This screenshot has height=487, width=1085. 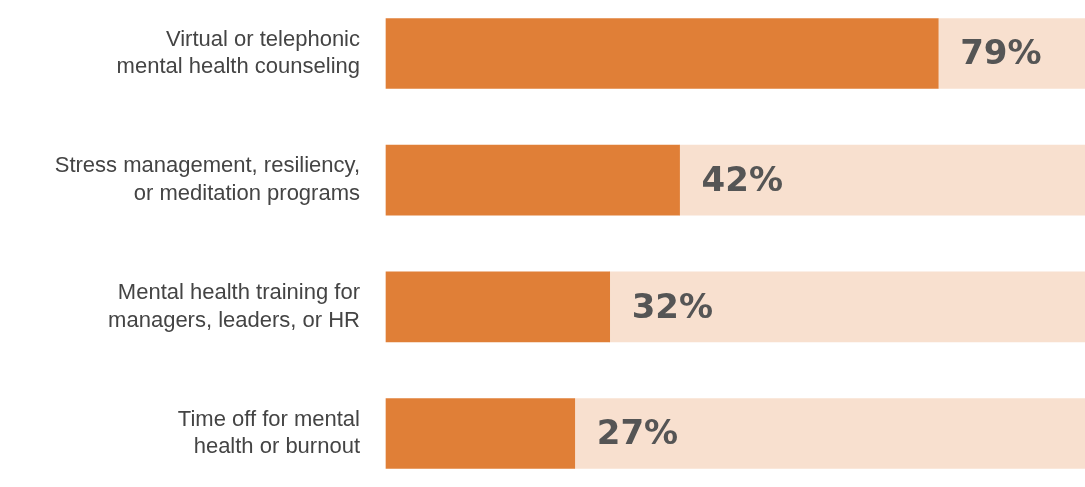 What do you see at coordinates (672, 305) in the screenshot?
I see `data-label: 32%` at bounding box center [672, 305].